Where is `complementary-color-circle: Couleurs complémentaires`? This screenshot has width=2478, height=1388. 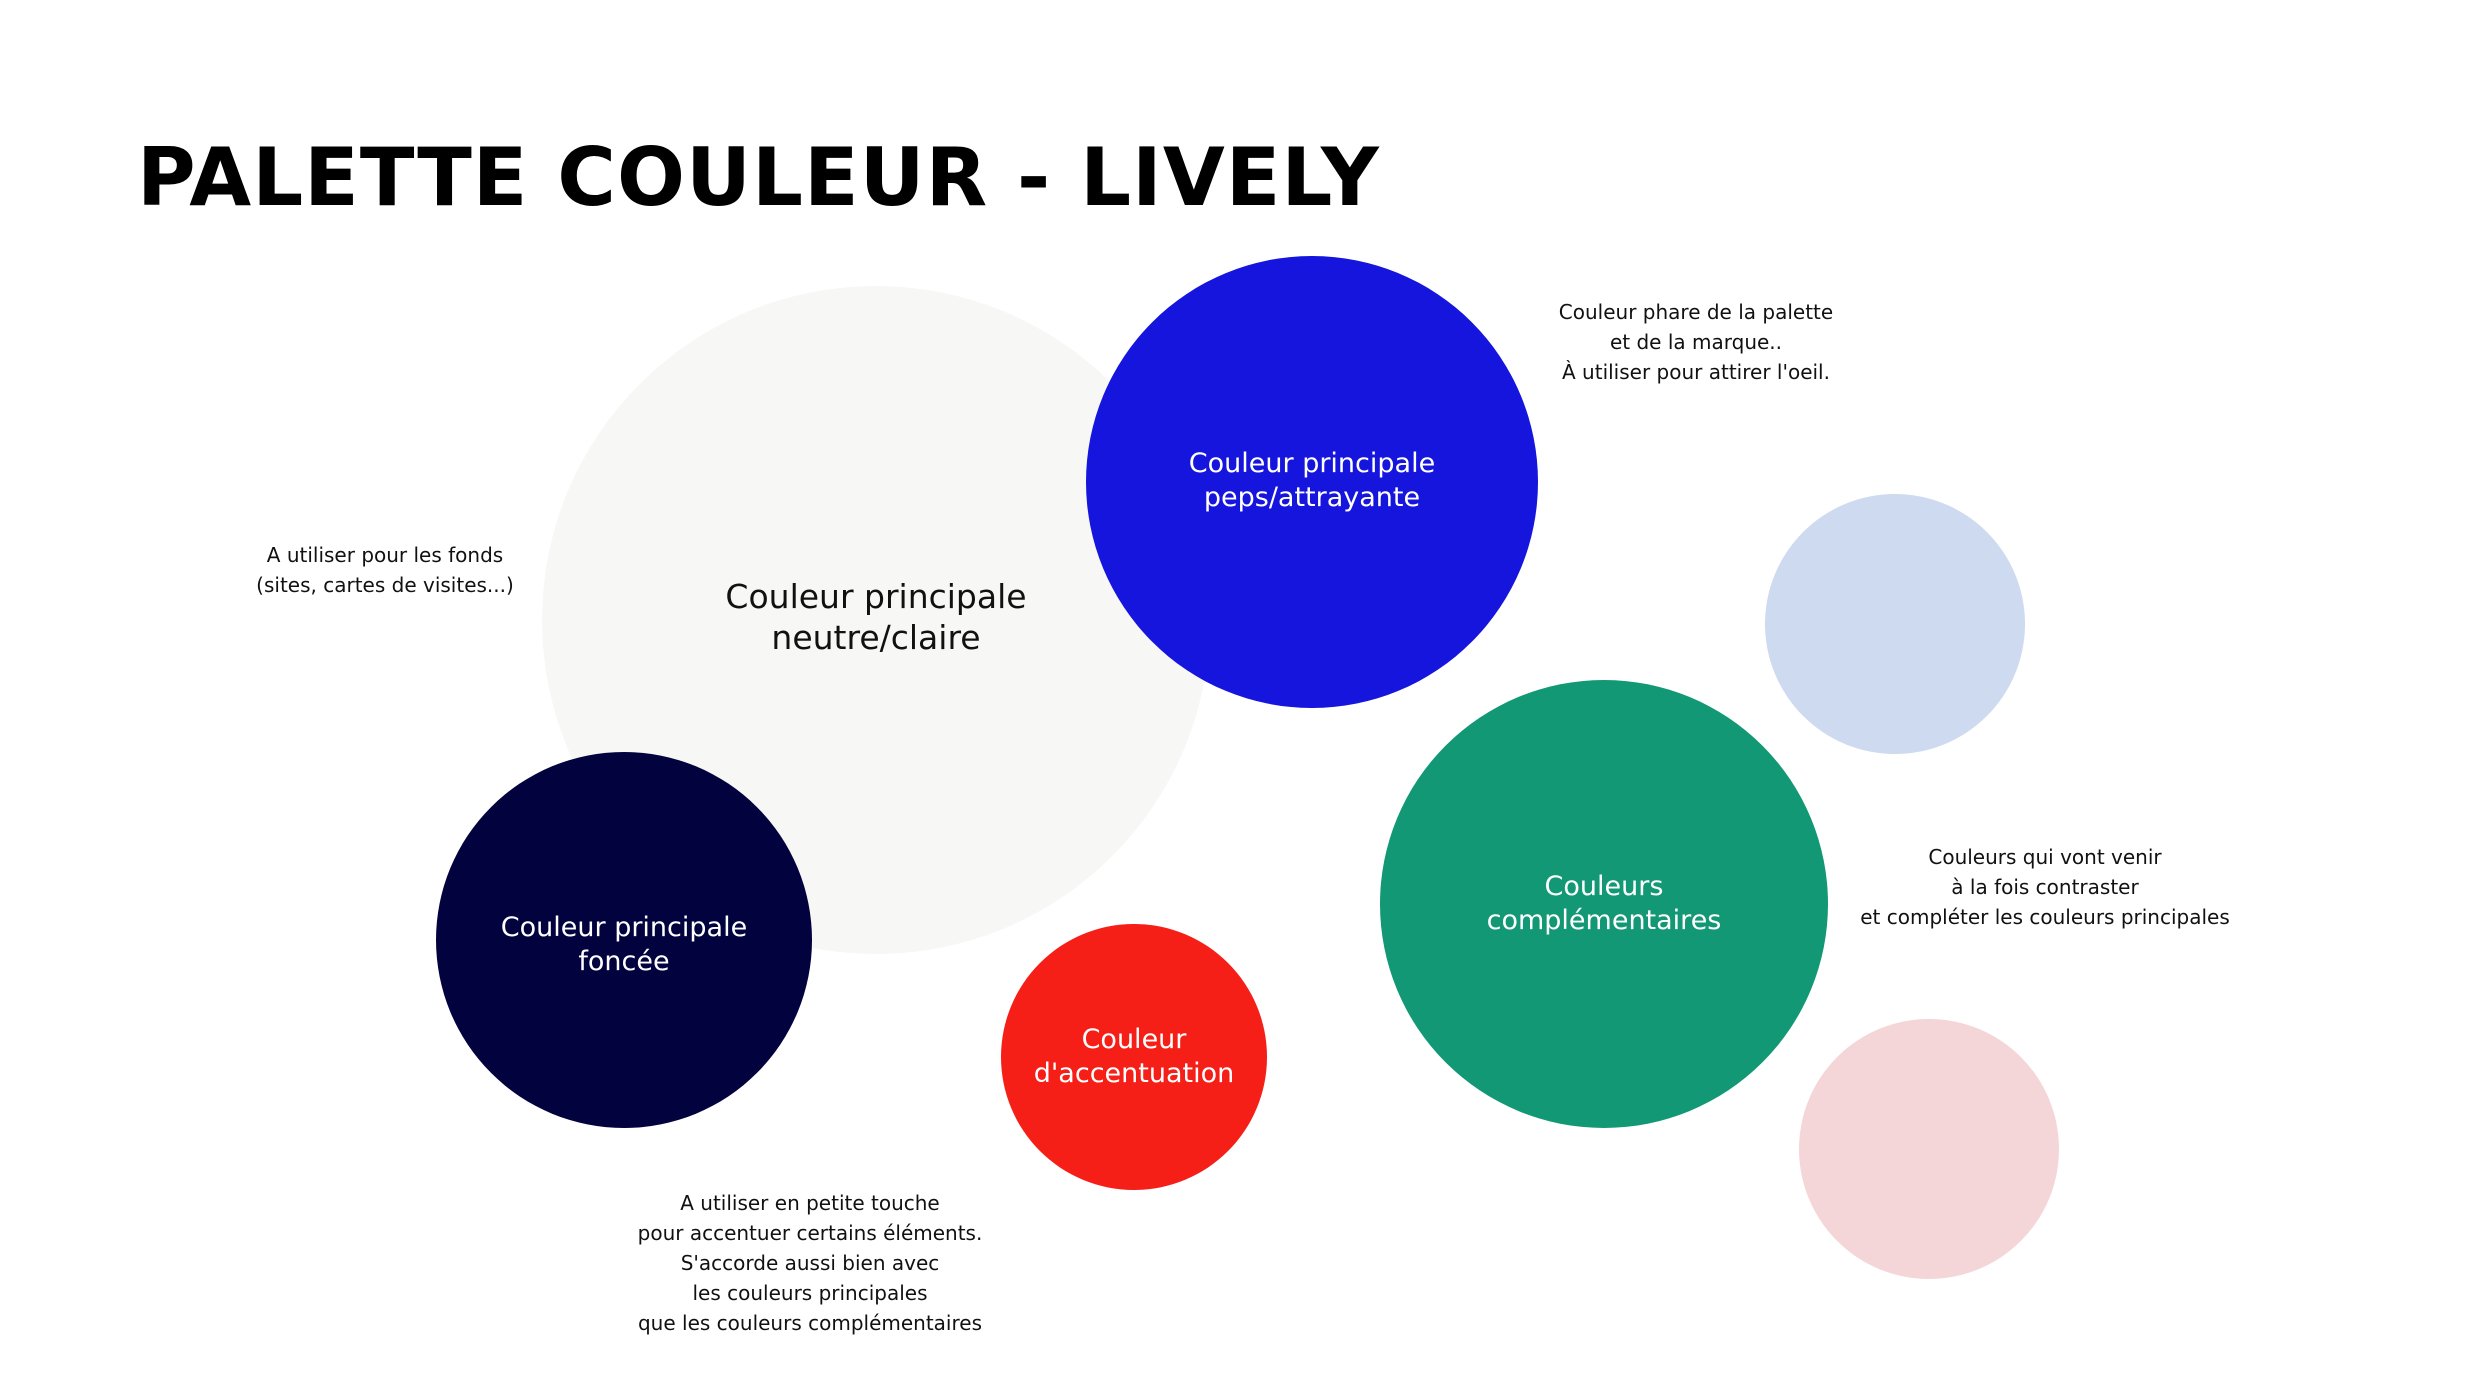
complementary-color-circle: Couleurs complémentaires is located at coordinates (1604, 904).